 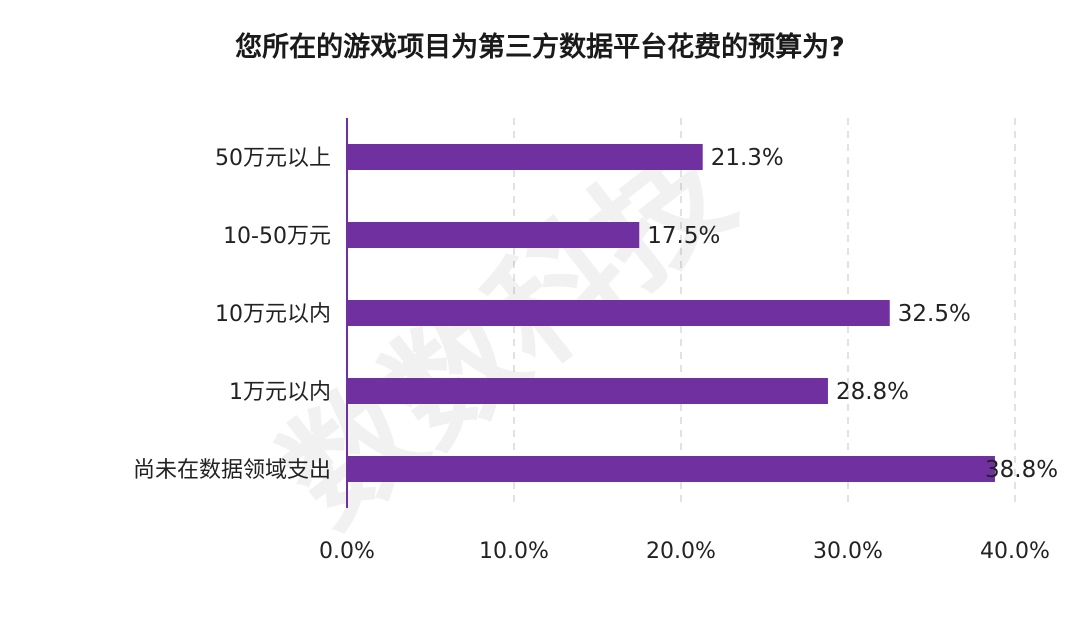 I want to click on chart-title: 您所在的游戏项目为第三方数据平台花费的预算为?, so click(x=540, y=47).